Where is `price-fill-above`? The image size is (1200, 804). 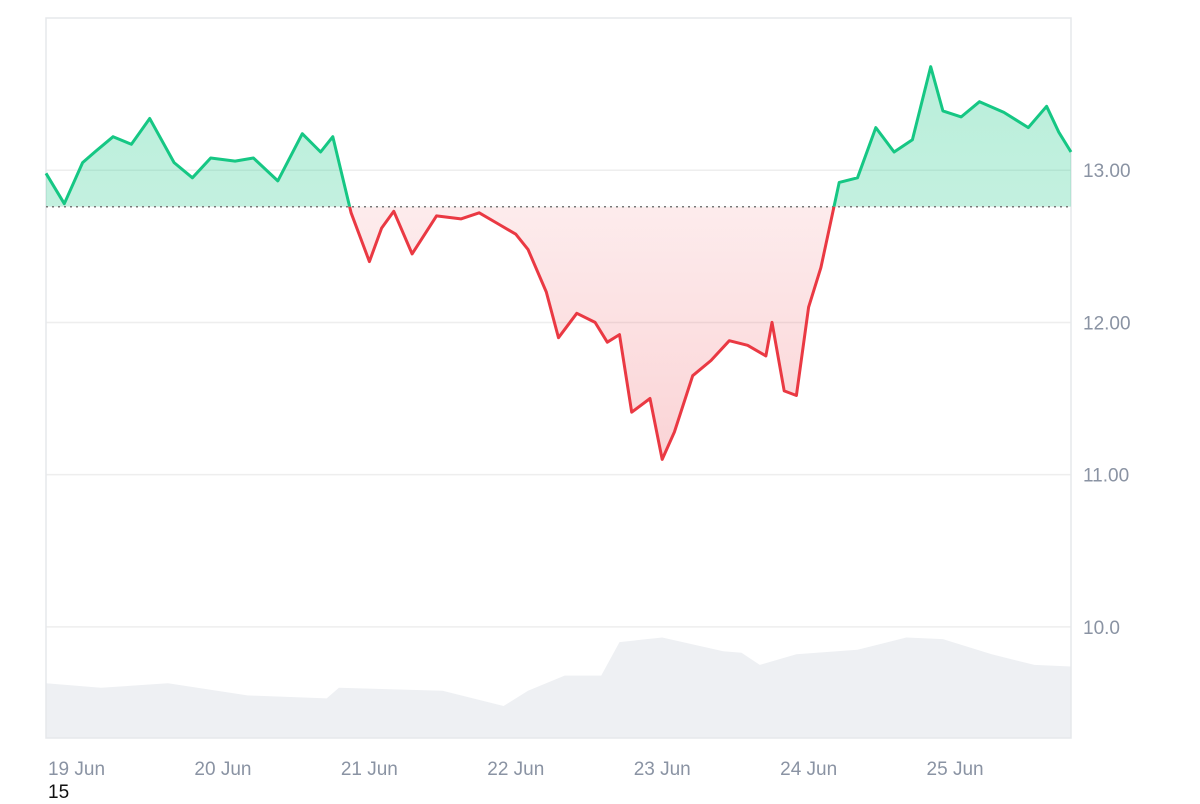
price-fill-above is located at coordinates (558, 136).